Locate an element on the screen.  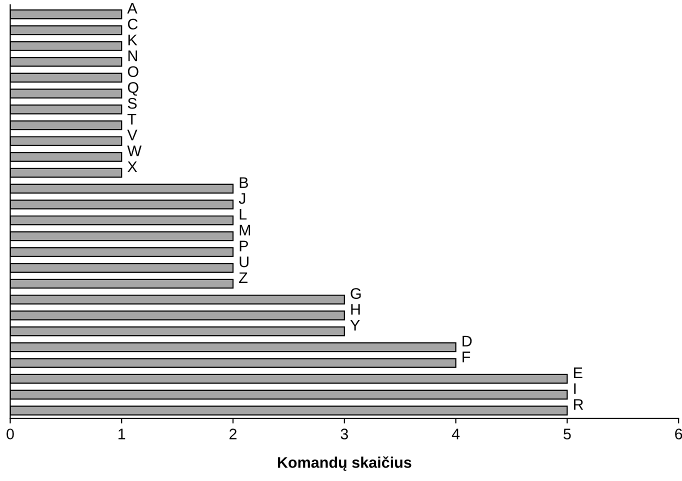
y-tick-label: V is located at coordinates (132, 135).